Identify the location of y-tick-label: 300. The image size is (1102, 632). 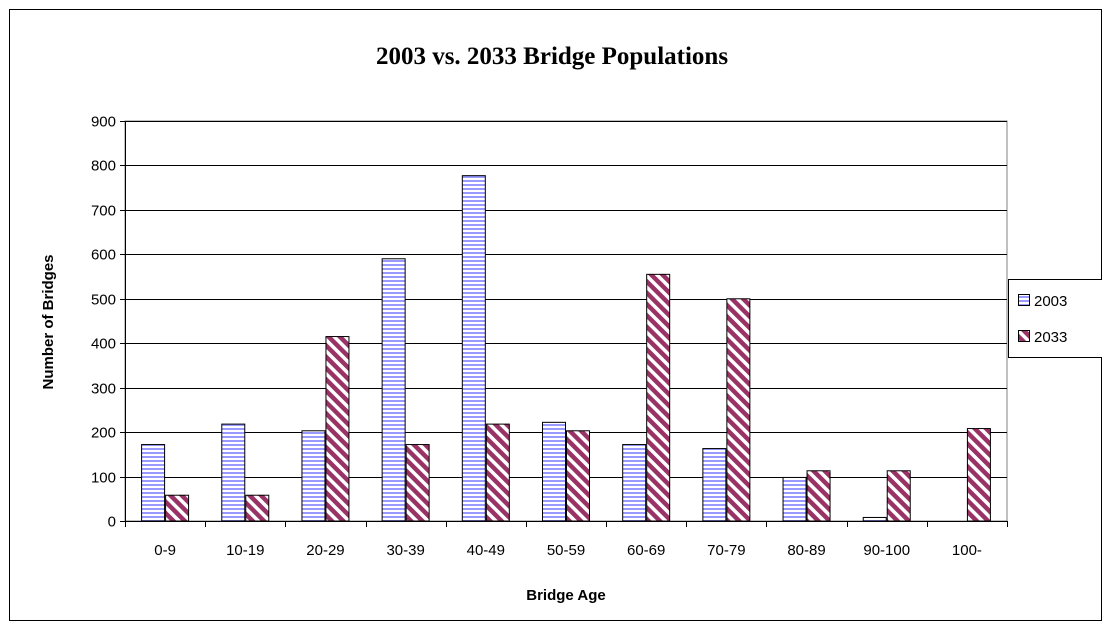
(103, 389).